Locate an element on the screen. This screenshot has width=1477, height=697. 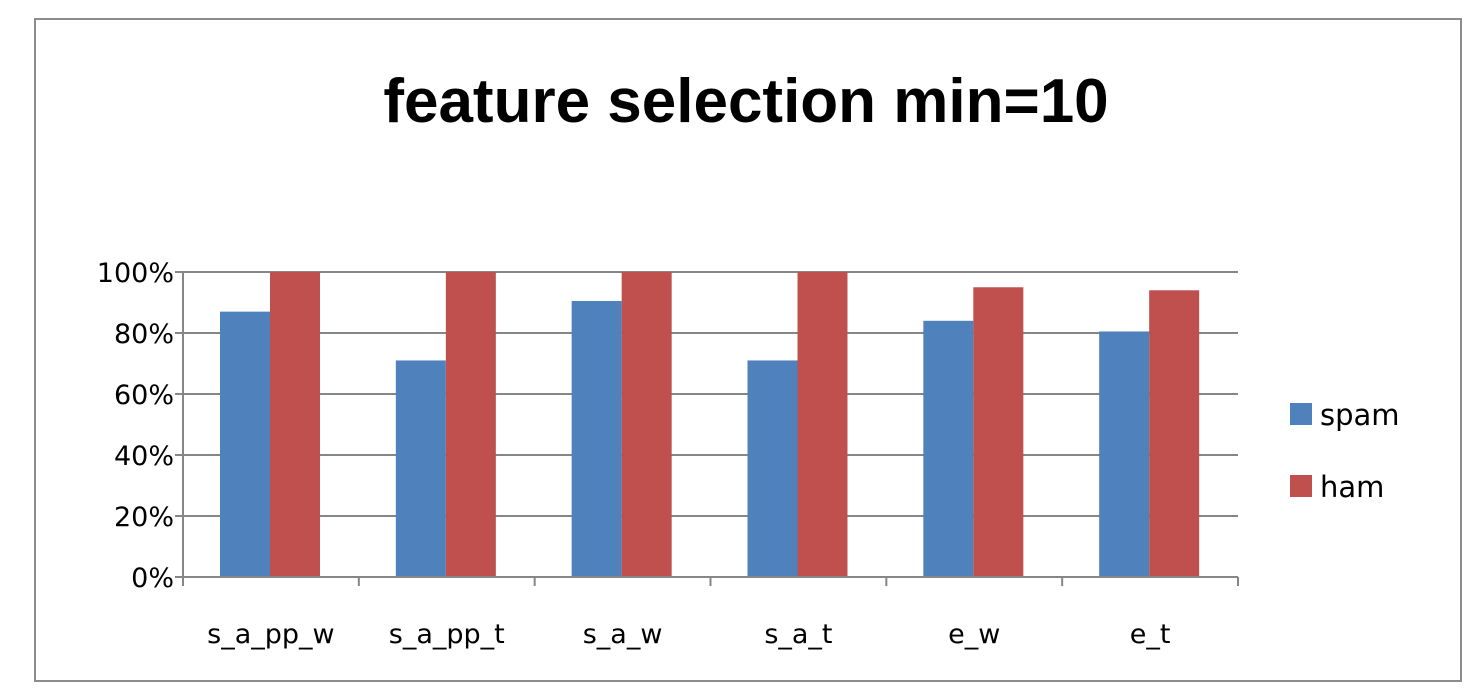
y-tick-label: 60% is located at coordinates (144, 395).